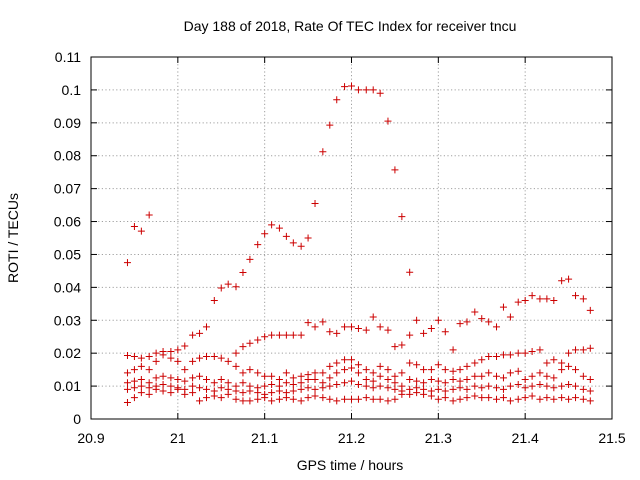 This screenshot has width=640, height=480. What do you see at coordinates (358, 364) in the screenshot?
I see `series-band-upper` at bounding box center [358, 364].